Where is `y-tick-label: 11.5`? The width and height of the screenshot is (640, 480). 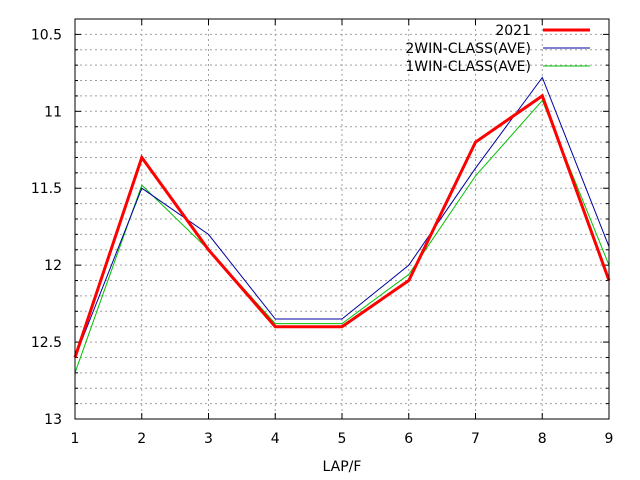
y-tick-label: 11.5 is located at coordinates (46, 189).